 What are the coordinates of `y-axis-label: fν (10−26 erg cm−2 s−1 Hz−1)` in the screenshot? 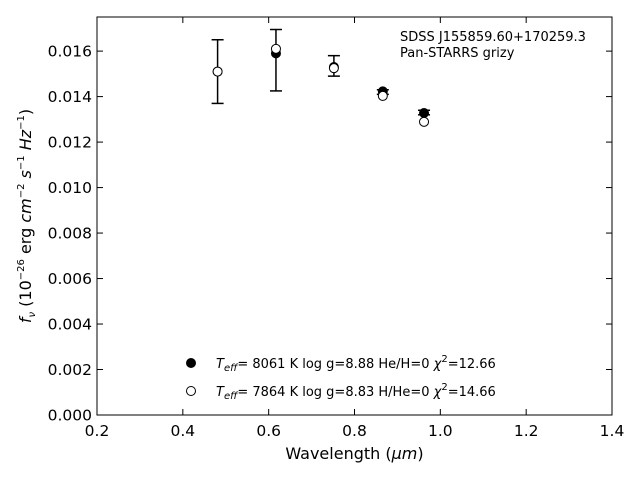 It's located at (27, 216).